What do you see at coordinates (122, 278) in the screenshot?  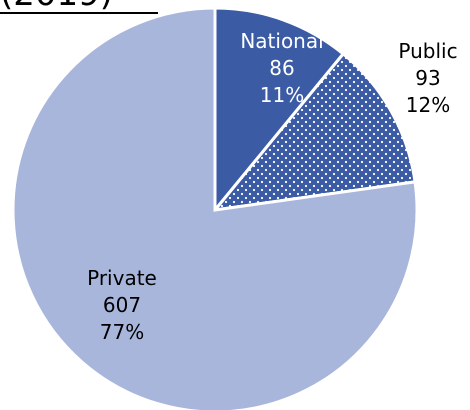 I see `slice-name-label-private: Private` at bounding box center [122, 278].